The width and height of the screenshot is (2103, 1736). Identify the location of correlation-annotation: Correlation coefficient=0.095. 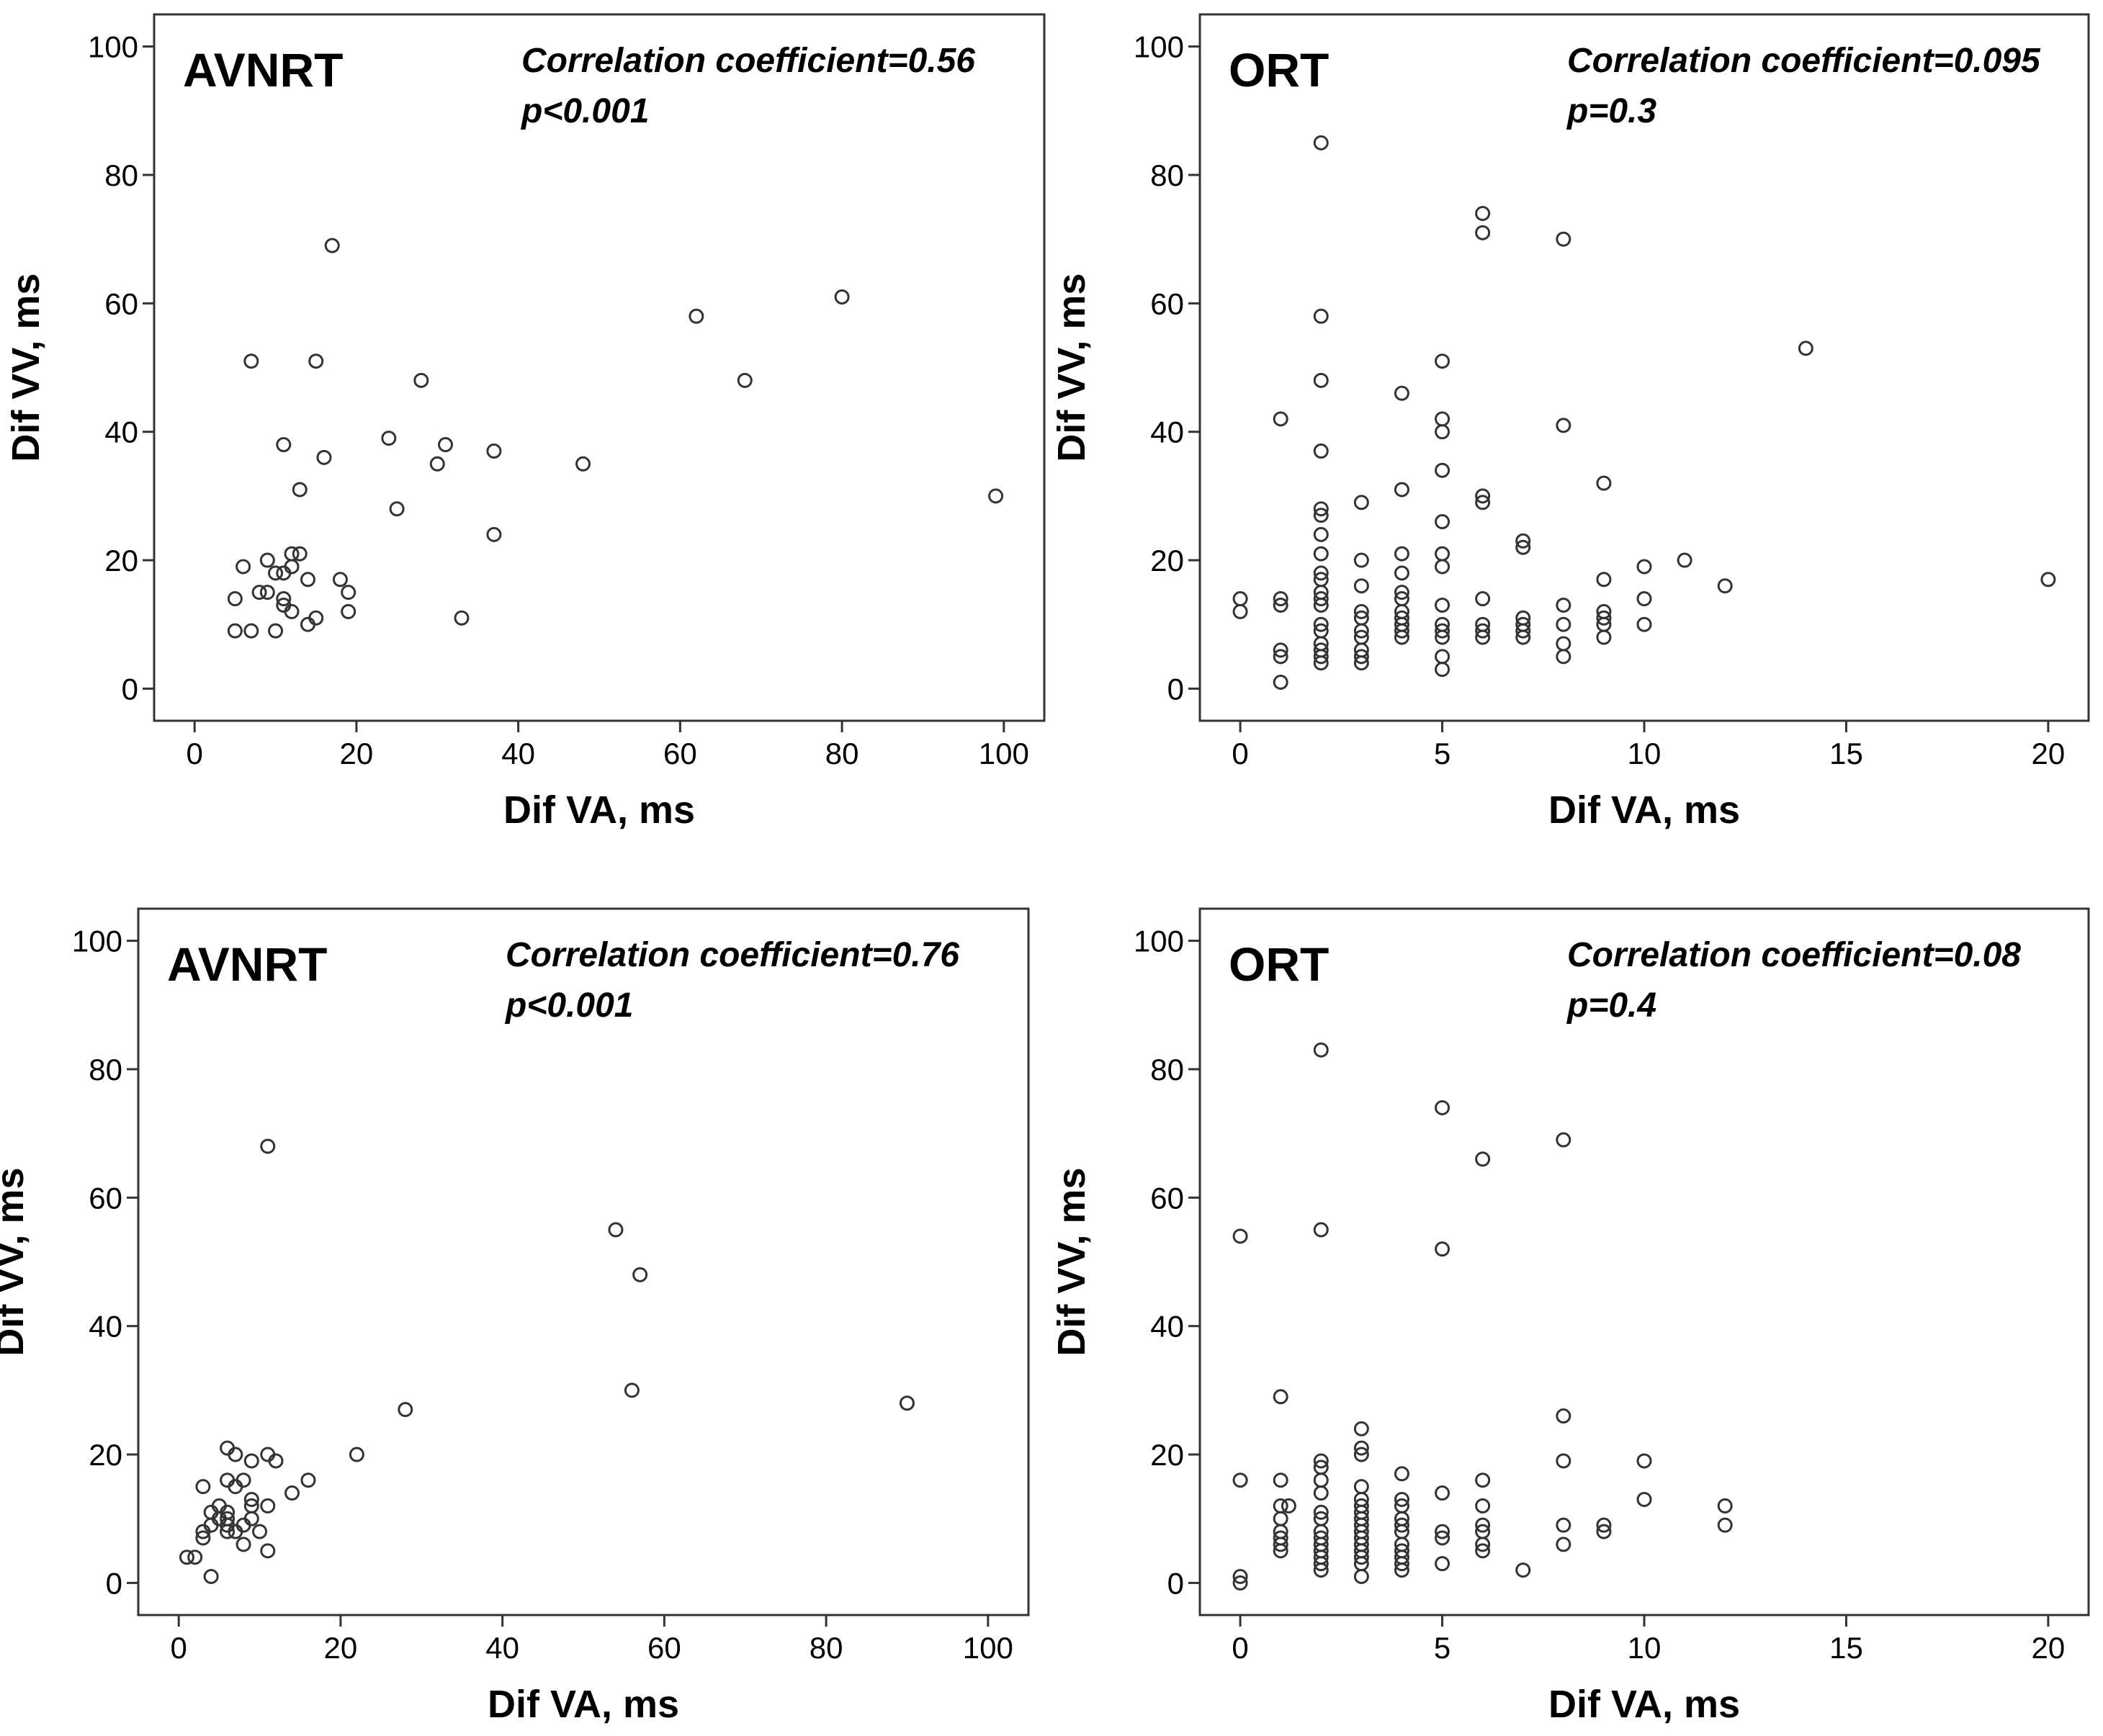
(1804, 61).